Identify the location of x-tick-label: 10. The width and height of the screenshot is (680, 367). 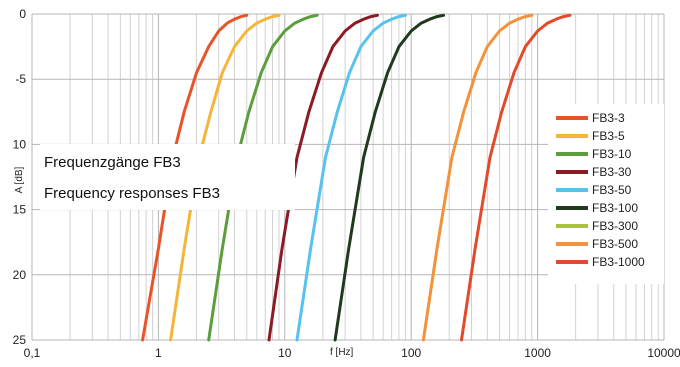
(285, 353).